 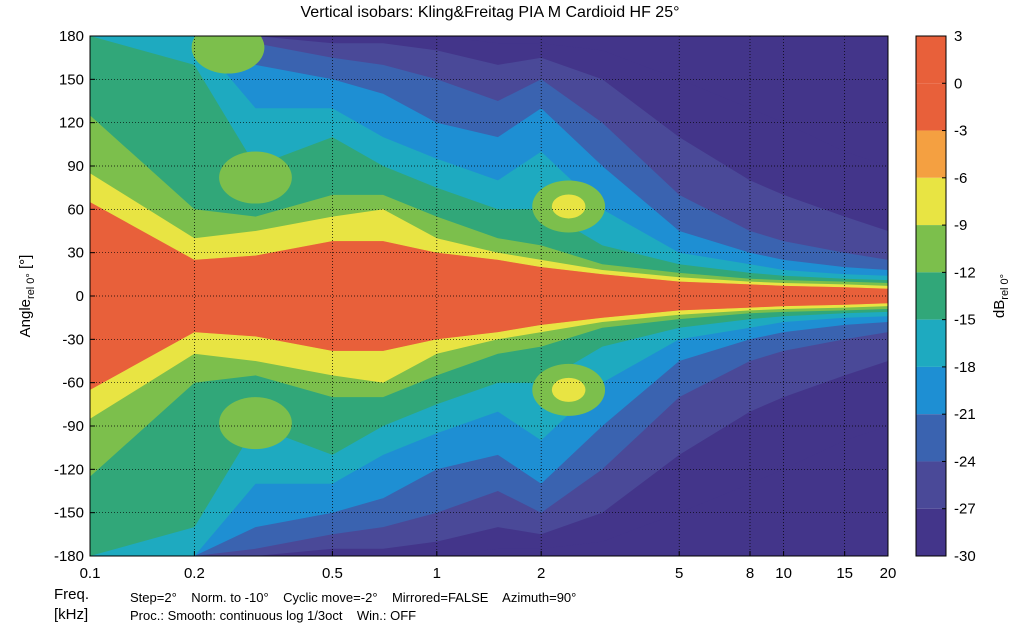 I want to click on y-tick-label: 180, so click(x=71, y=36).